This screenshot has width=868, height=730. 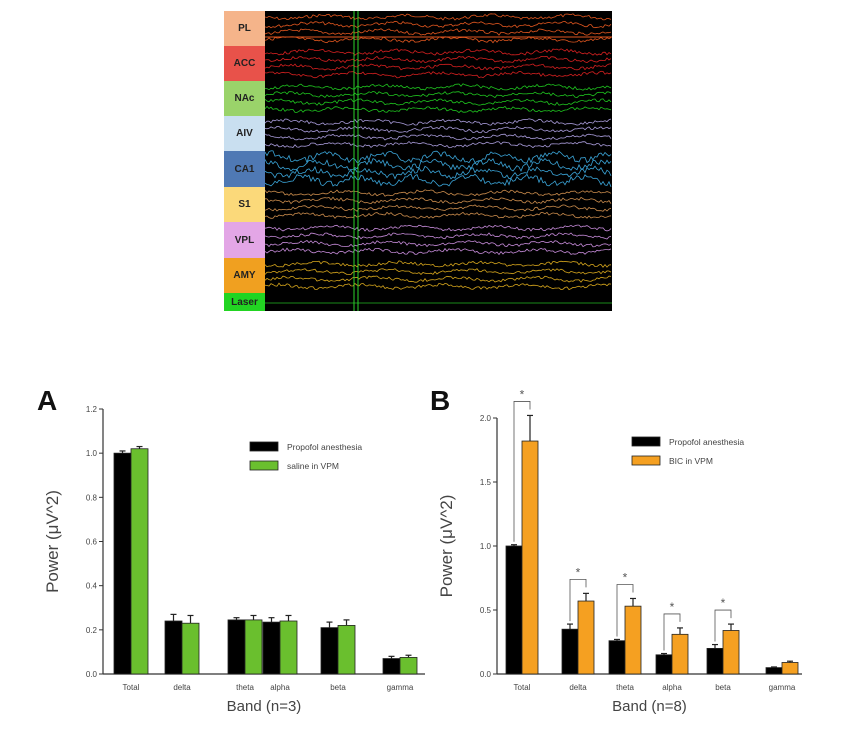 What do you see at coordinates (92, 409) in the screenshot?
I see `y-tick-label: 1.2` at bounding box center [92, 409].